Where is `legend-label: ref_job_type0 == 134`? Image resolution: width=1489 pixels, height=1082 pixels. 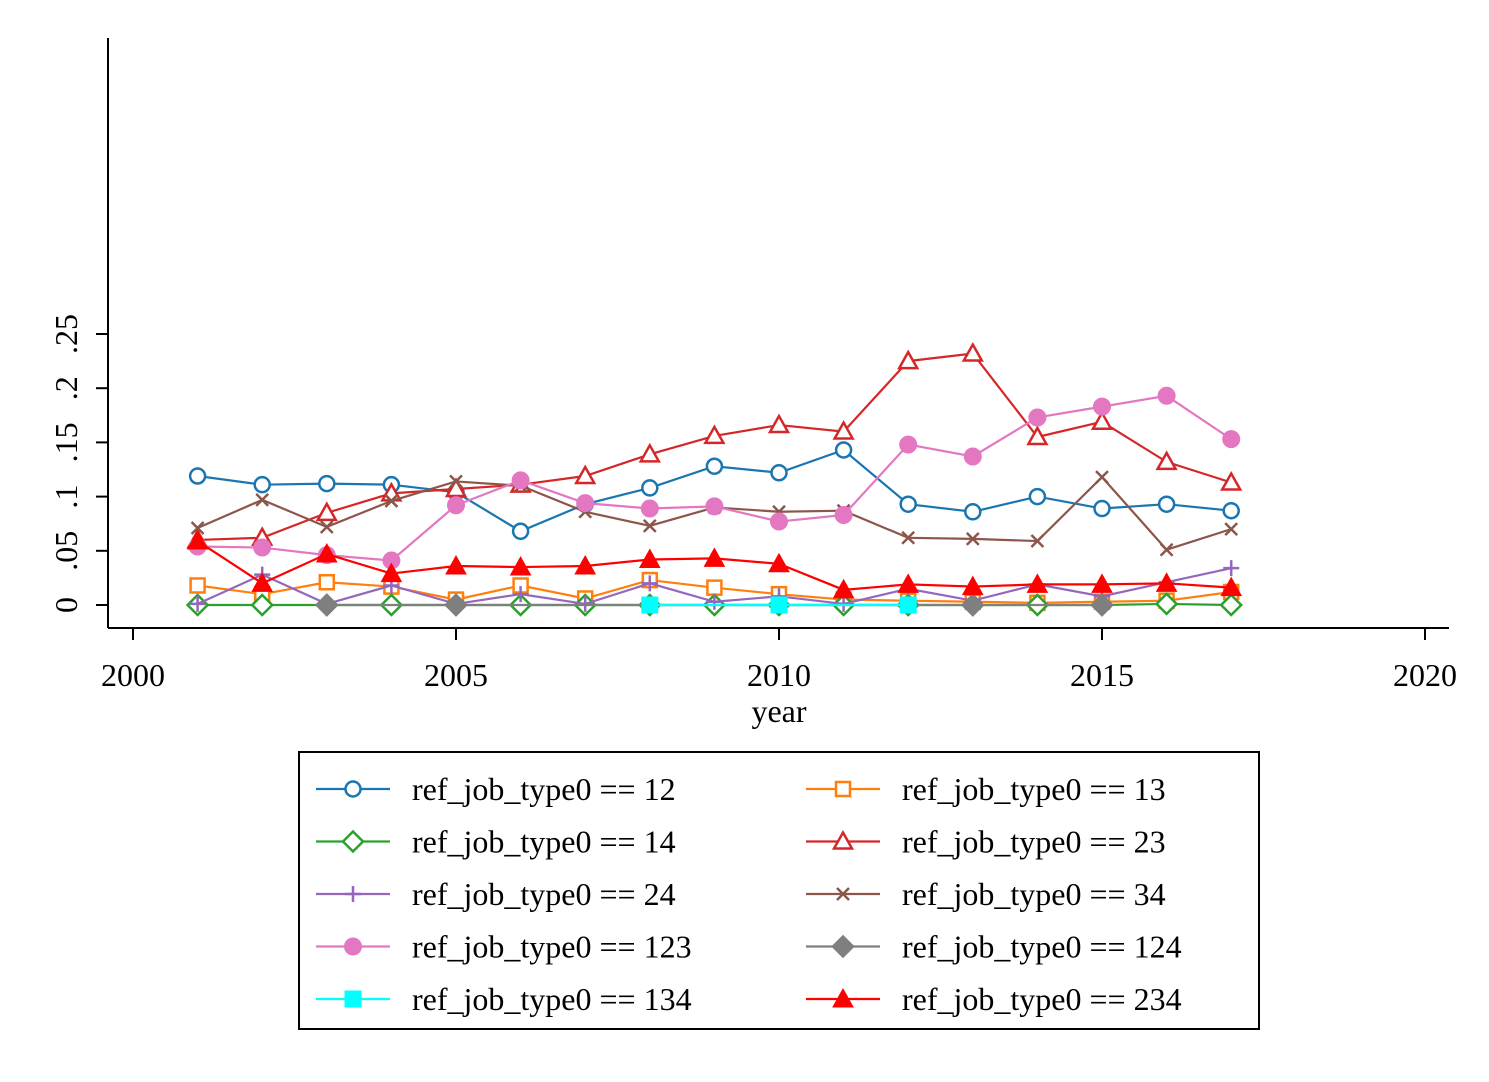
legend-label: ref_job_type0 == 134 is located at coordinates (552, 999).